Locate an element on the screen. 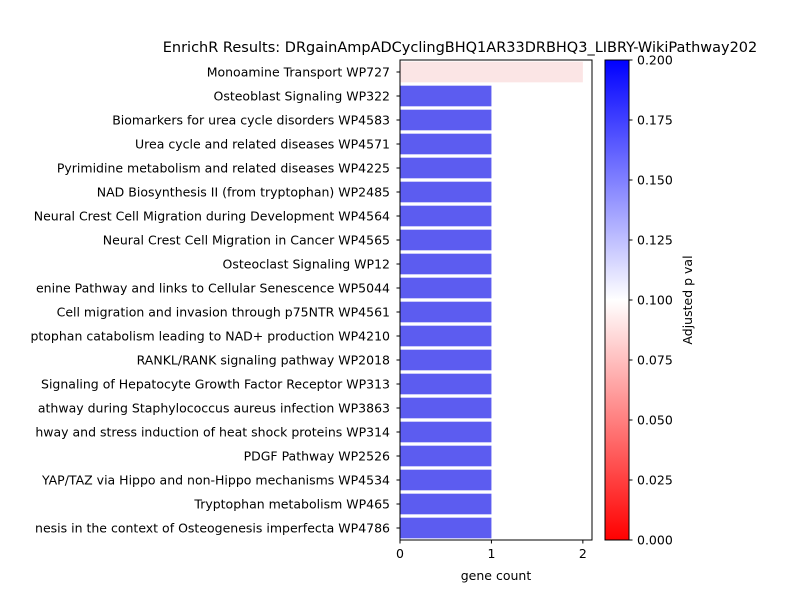  y-tick-label: Tryptophan metabolism WP465 is located at coordinates (291, 504).